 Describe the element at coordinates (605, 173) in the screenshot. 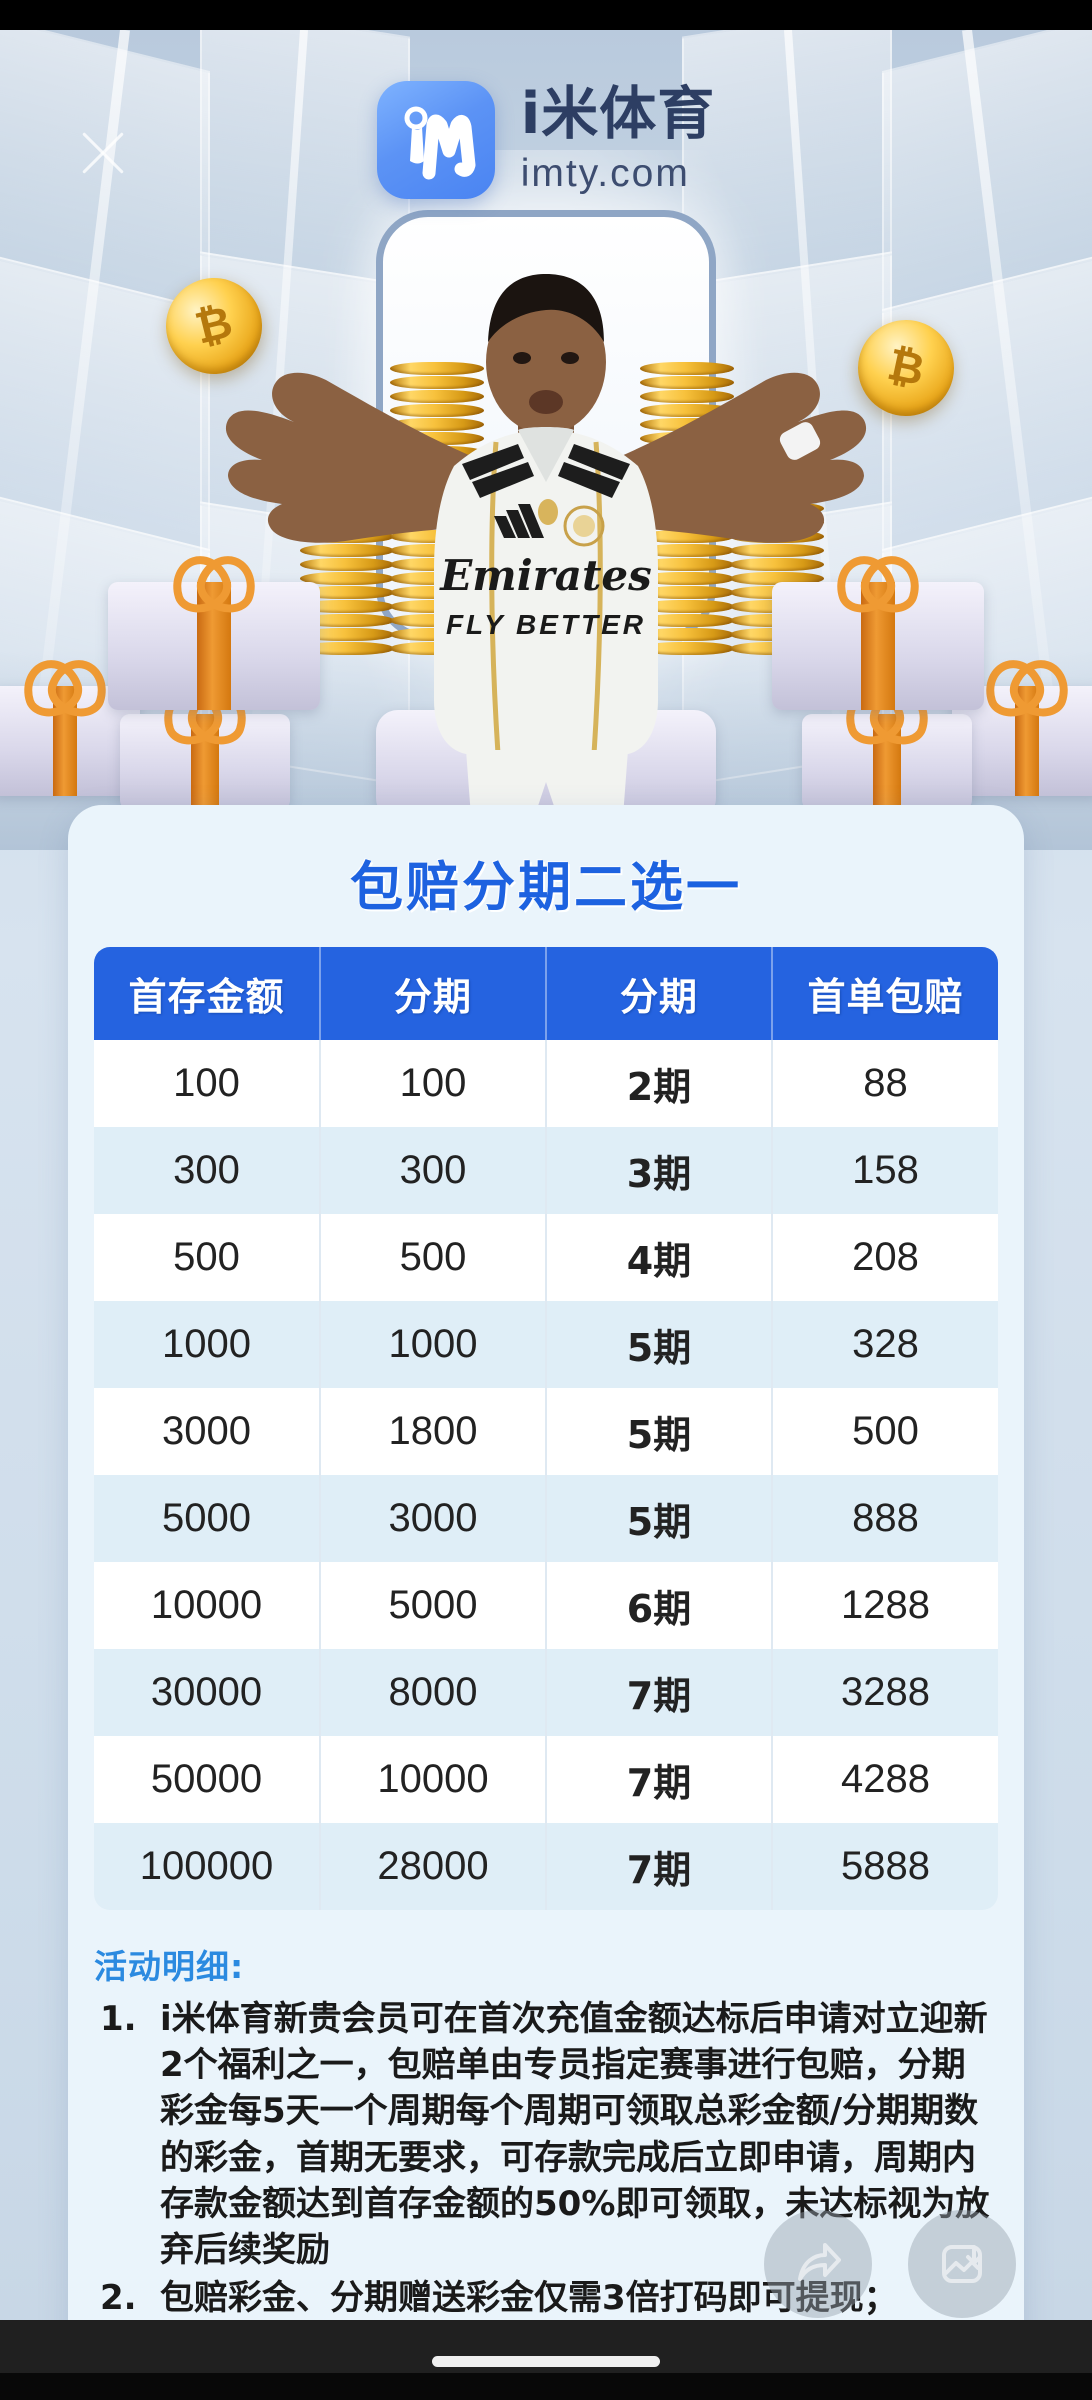

I see `brand-url: imty.com` at that location.